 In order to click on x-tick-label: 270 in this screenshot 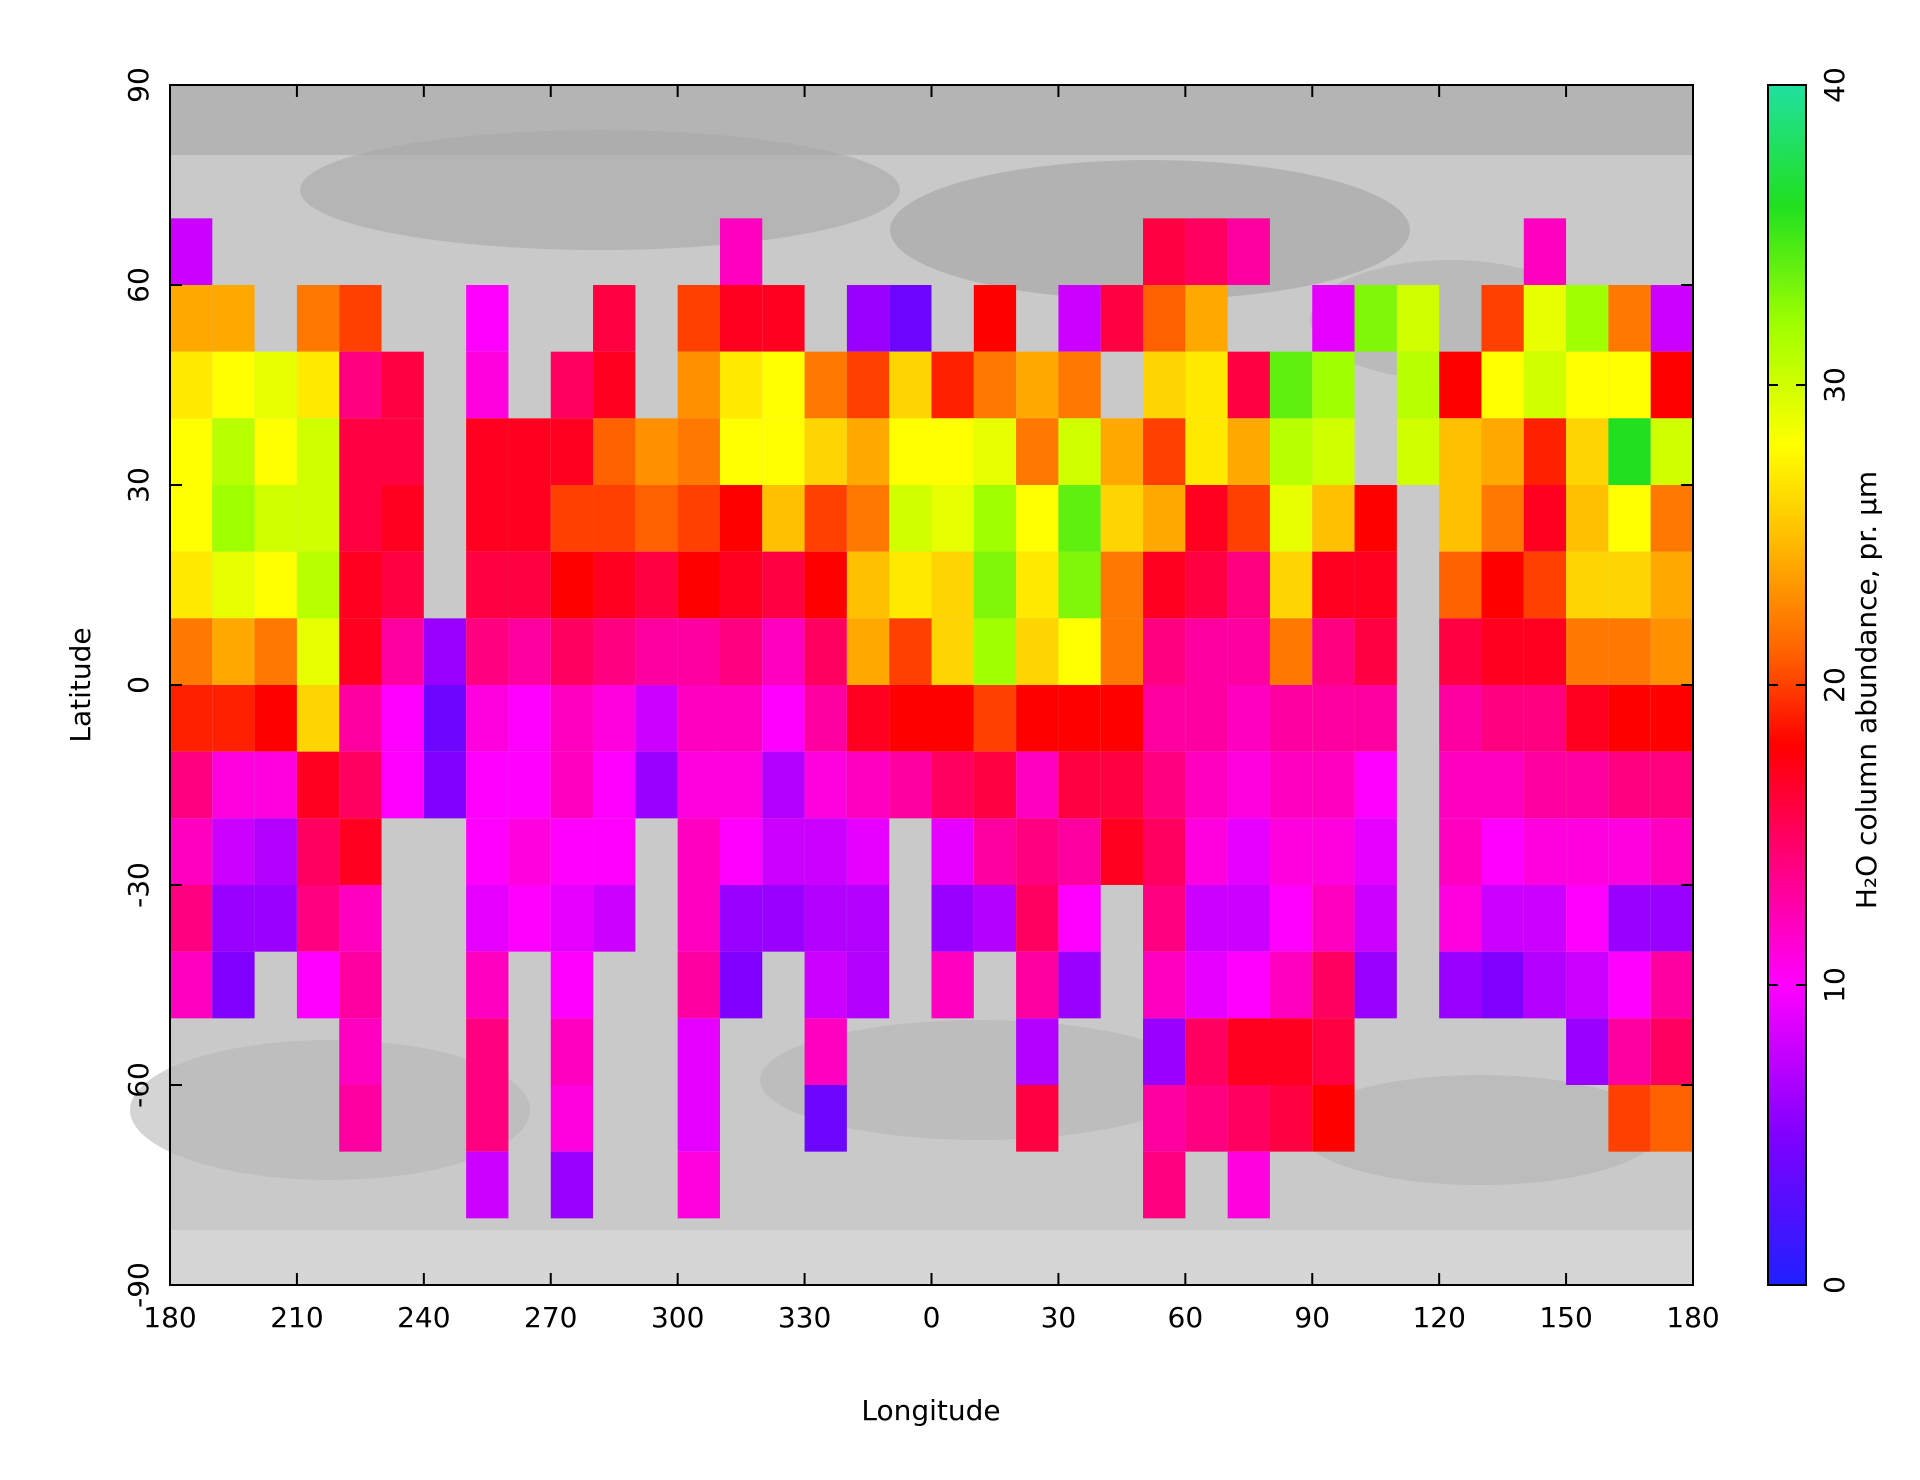, I will do `click(550, 1317)`.